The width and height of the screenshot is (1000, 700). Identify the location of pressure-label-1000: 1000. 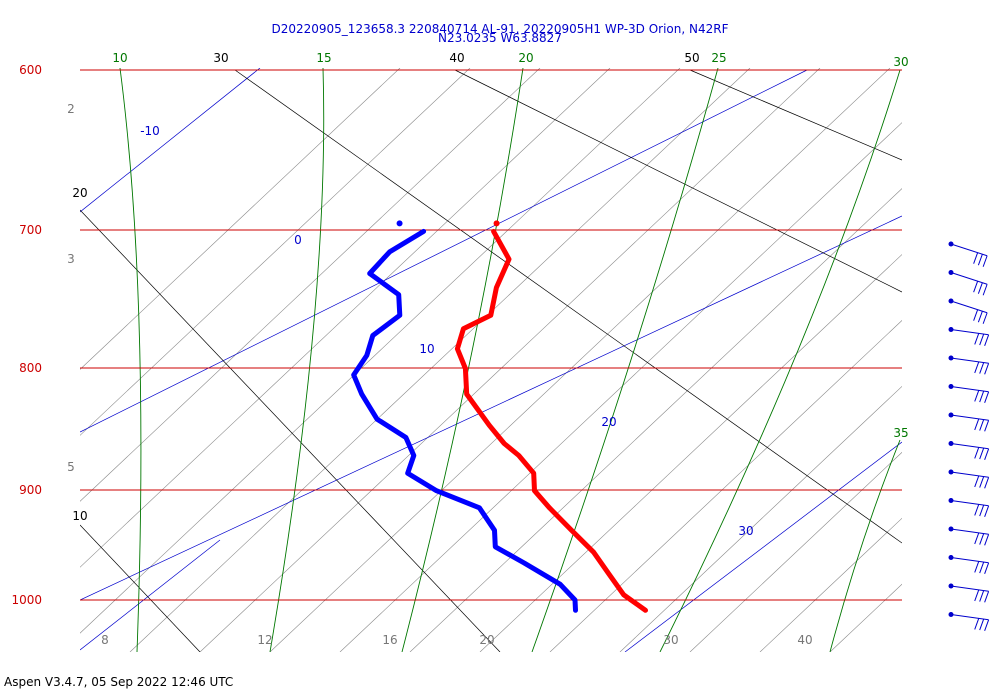
(26, 600).